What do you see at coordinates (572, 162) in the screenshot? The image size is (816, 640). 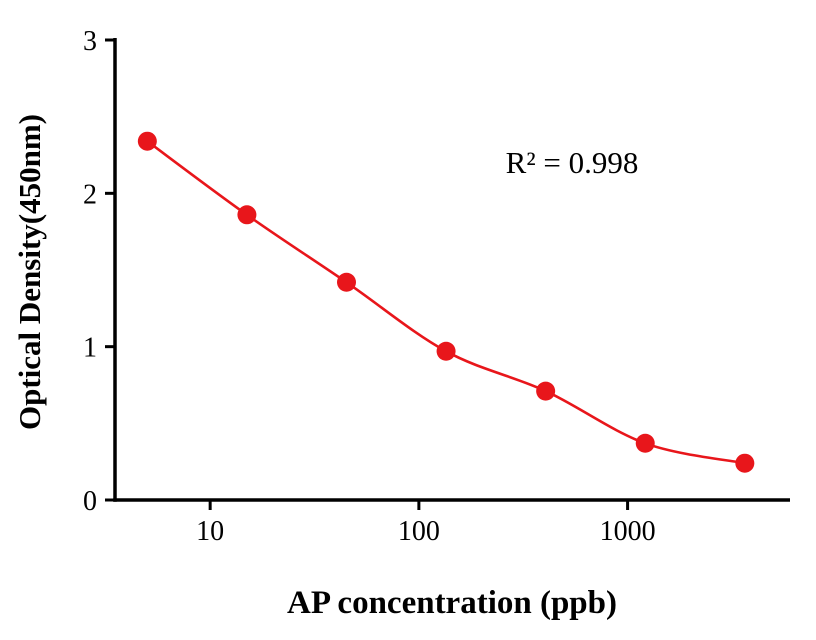 I see `r-squared-annotation: R² = 0.998` at bounding box center [572, 162].